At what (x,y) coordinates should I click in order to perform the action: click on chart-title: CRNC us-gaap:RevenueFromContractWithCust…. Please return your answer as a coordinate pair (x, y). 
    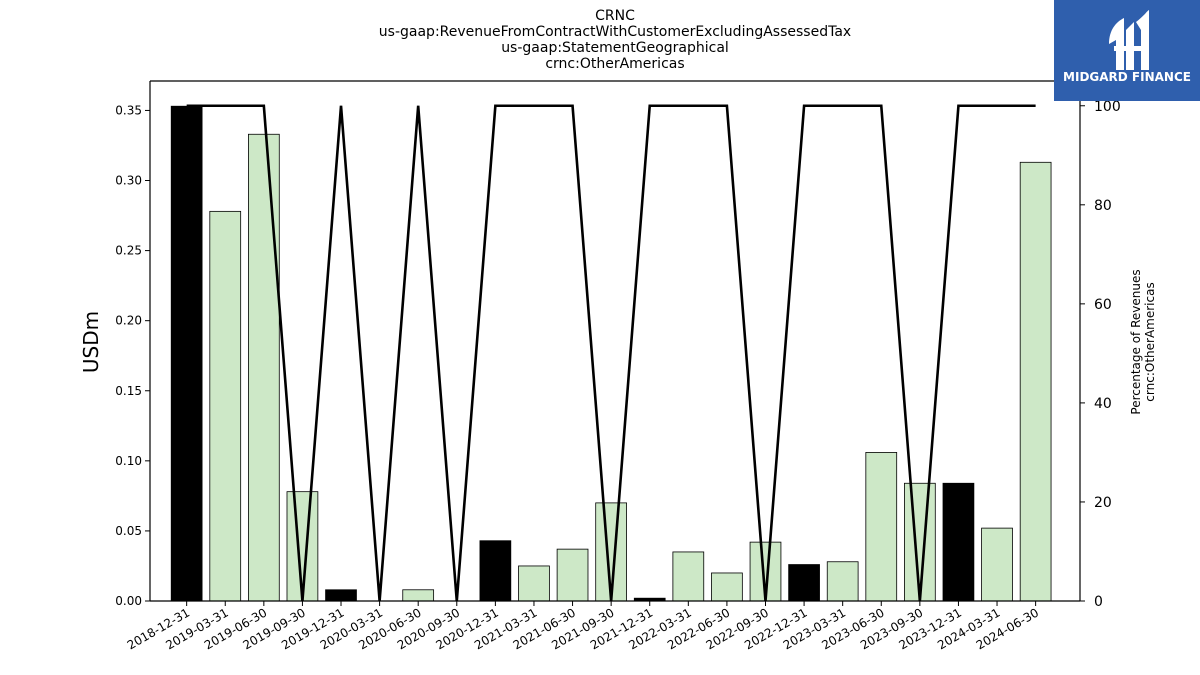
    Looking at the image, I should click on (615, 40).